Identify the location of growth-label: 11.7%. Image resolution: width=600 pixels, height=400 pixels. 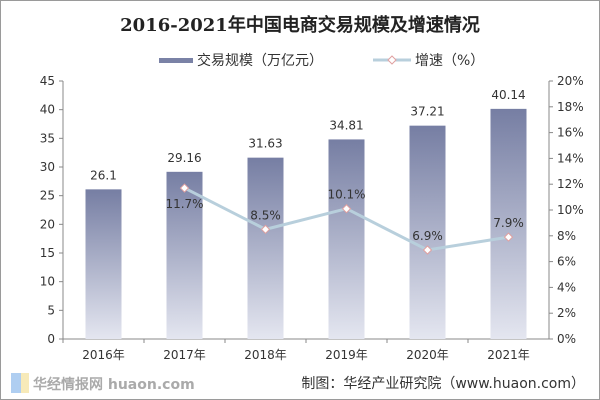
(184, 204).